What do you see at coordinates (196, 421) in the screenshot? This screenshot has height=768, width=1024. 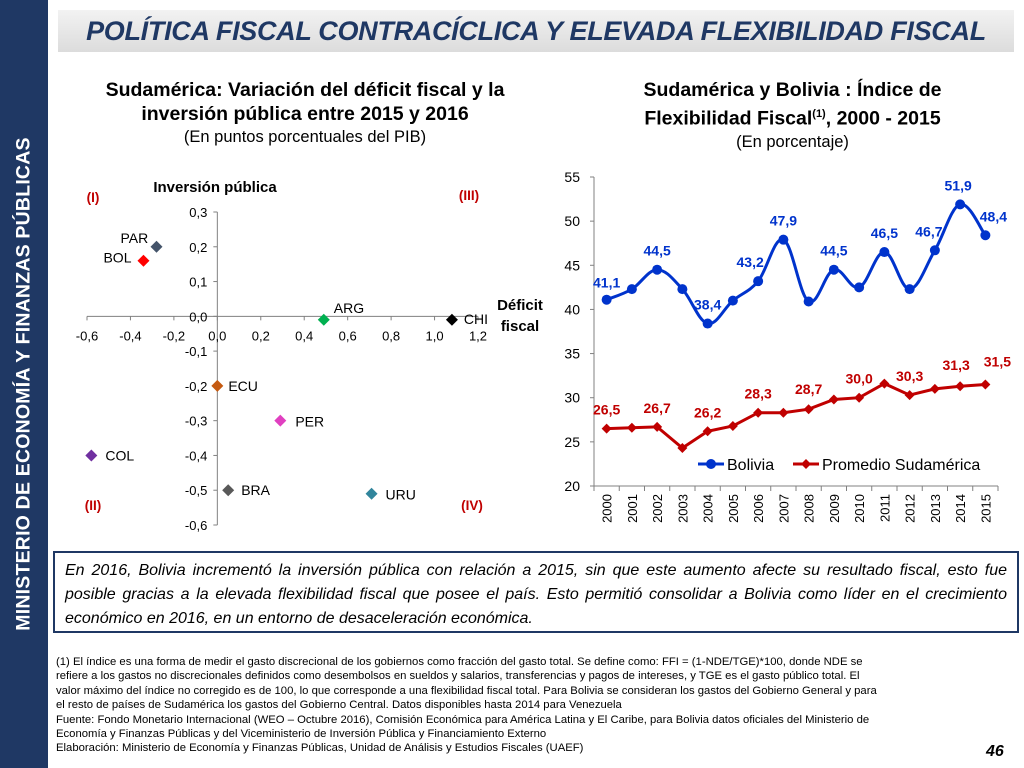 I see `y-tick-label: -0,3` at bounding box center [196, 421].